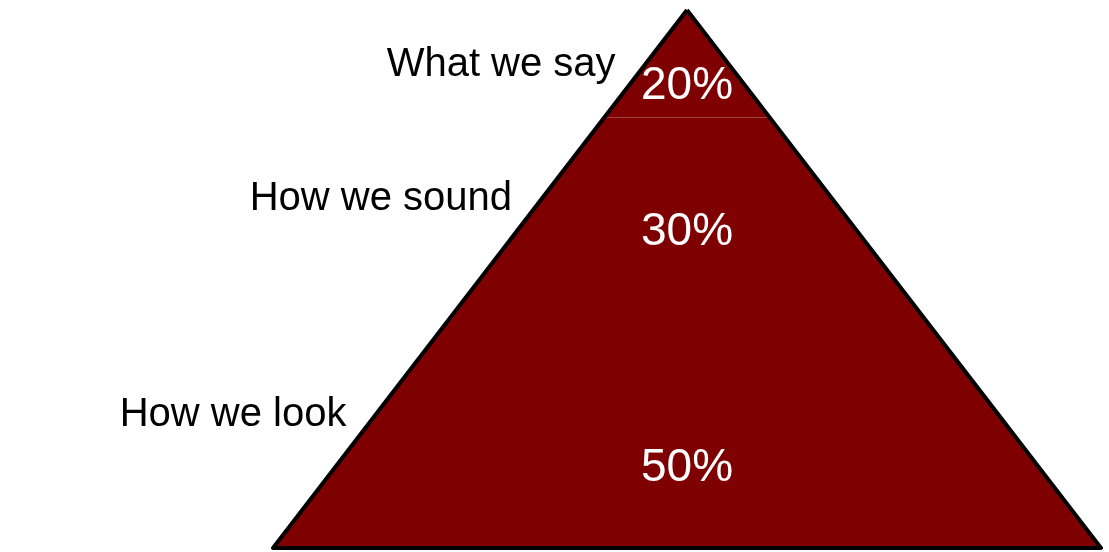  I want to click on category-label: How we sound, so click(381, 196).